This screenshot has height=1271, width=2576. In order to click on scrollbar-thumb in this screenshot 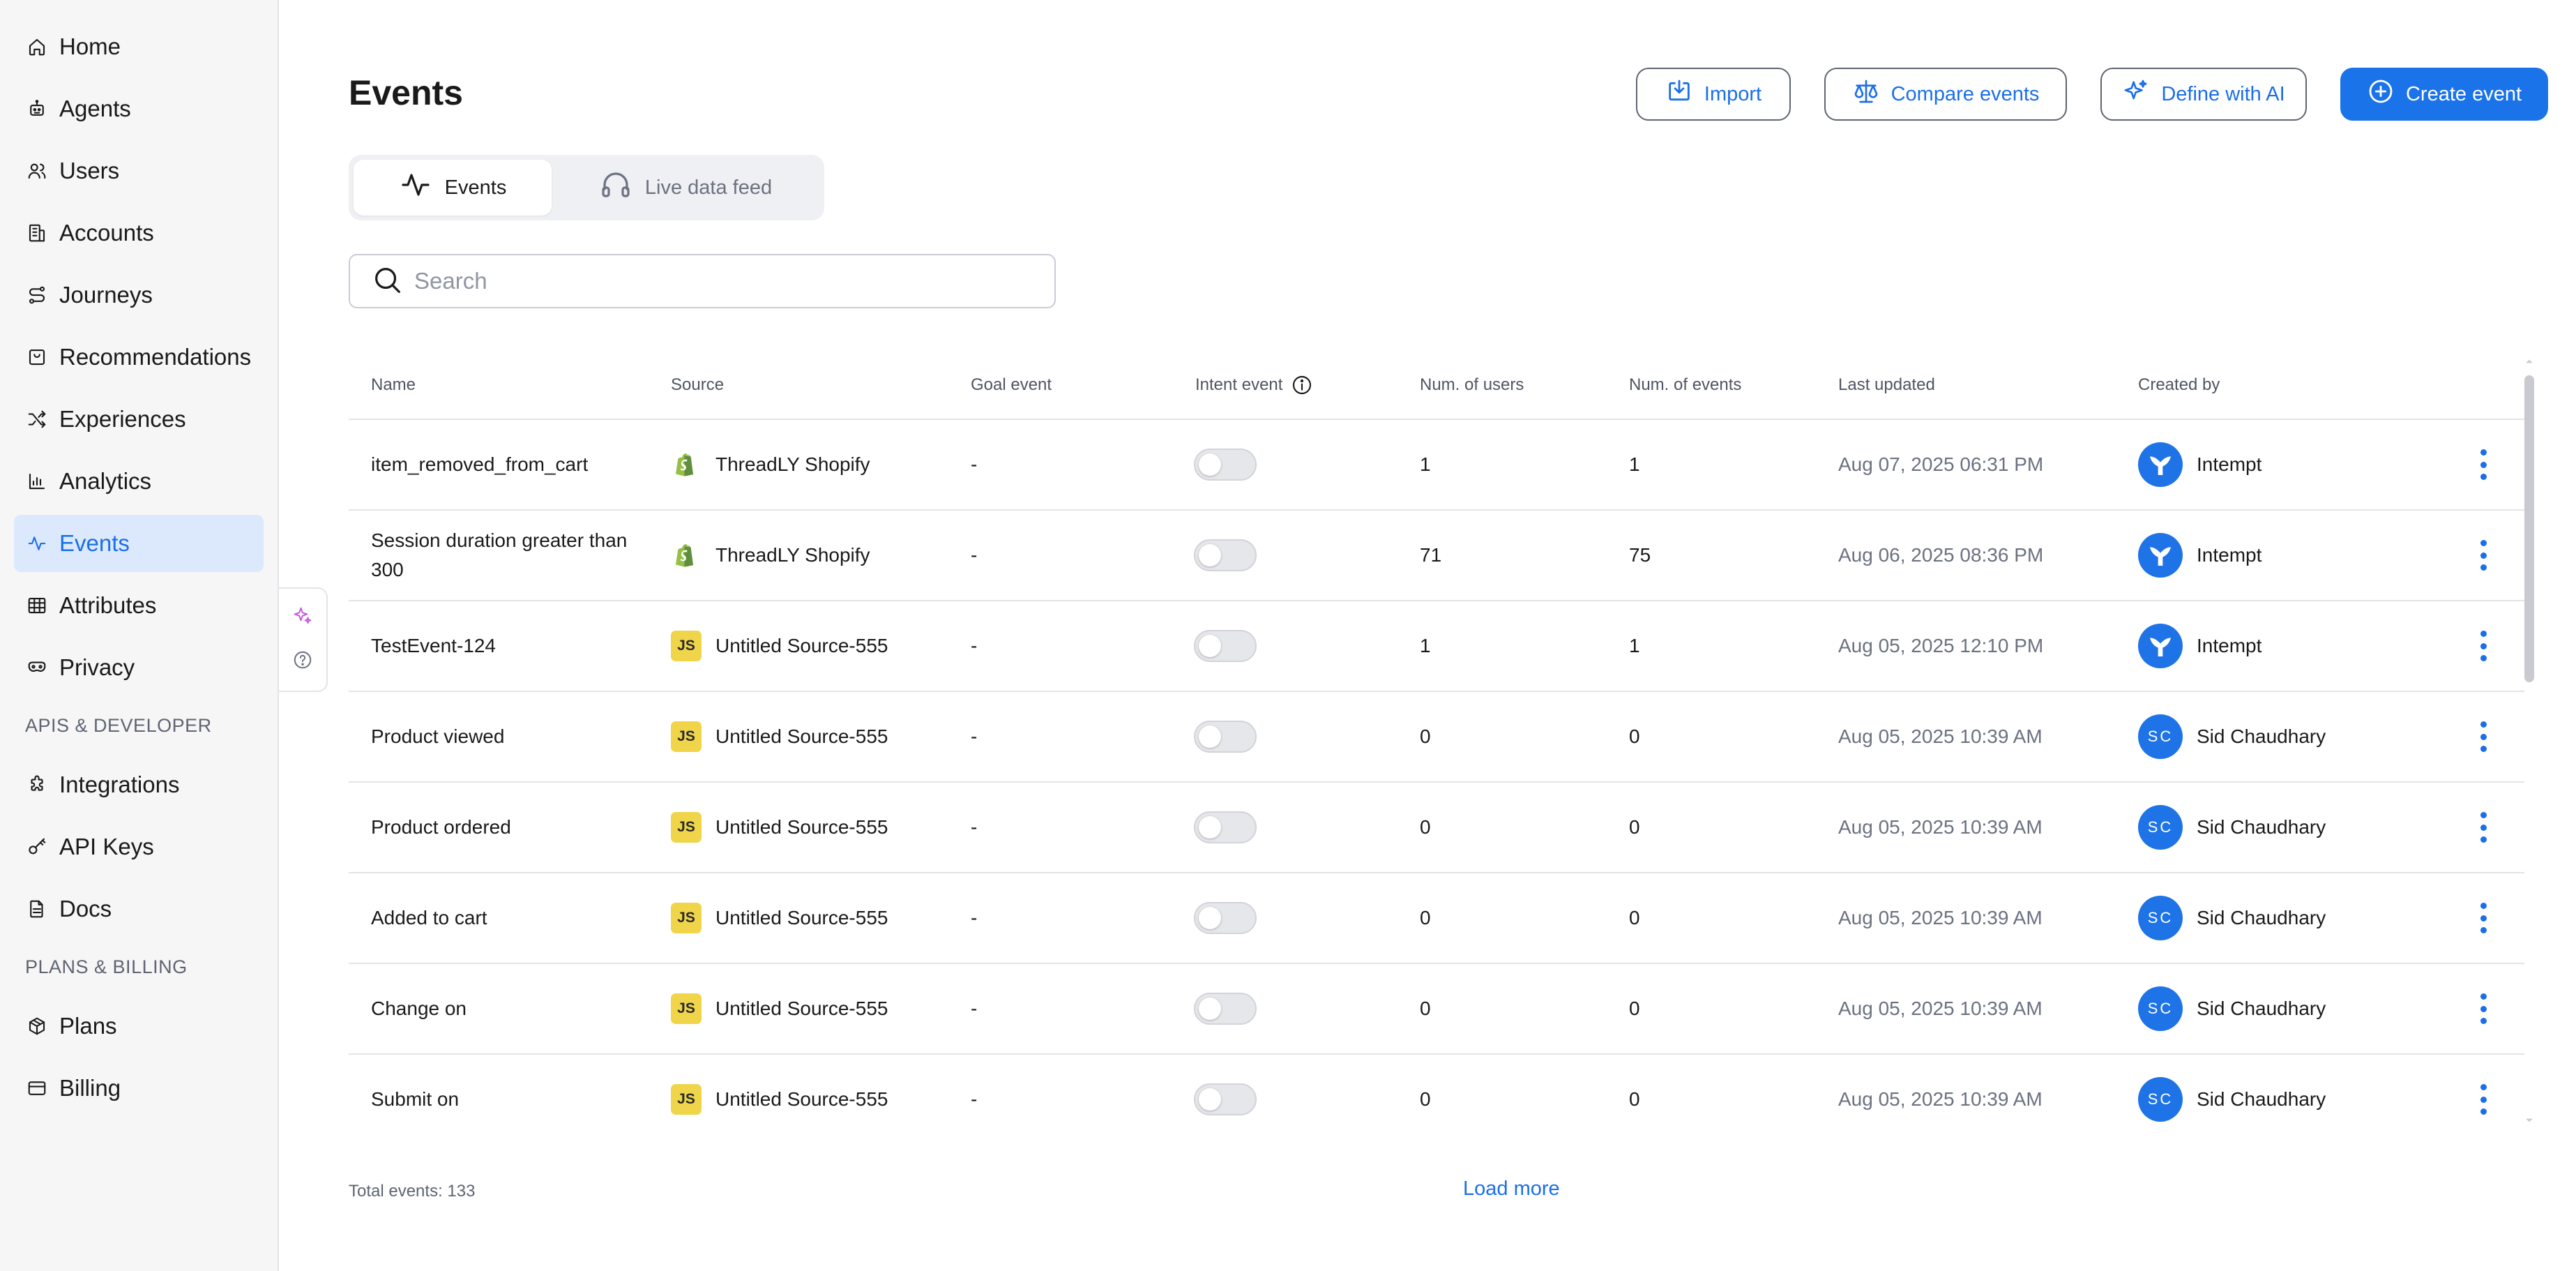, I will do `click(2529, 528)`.